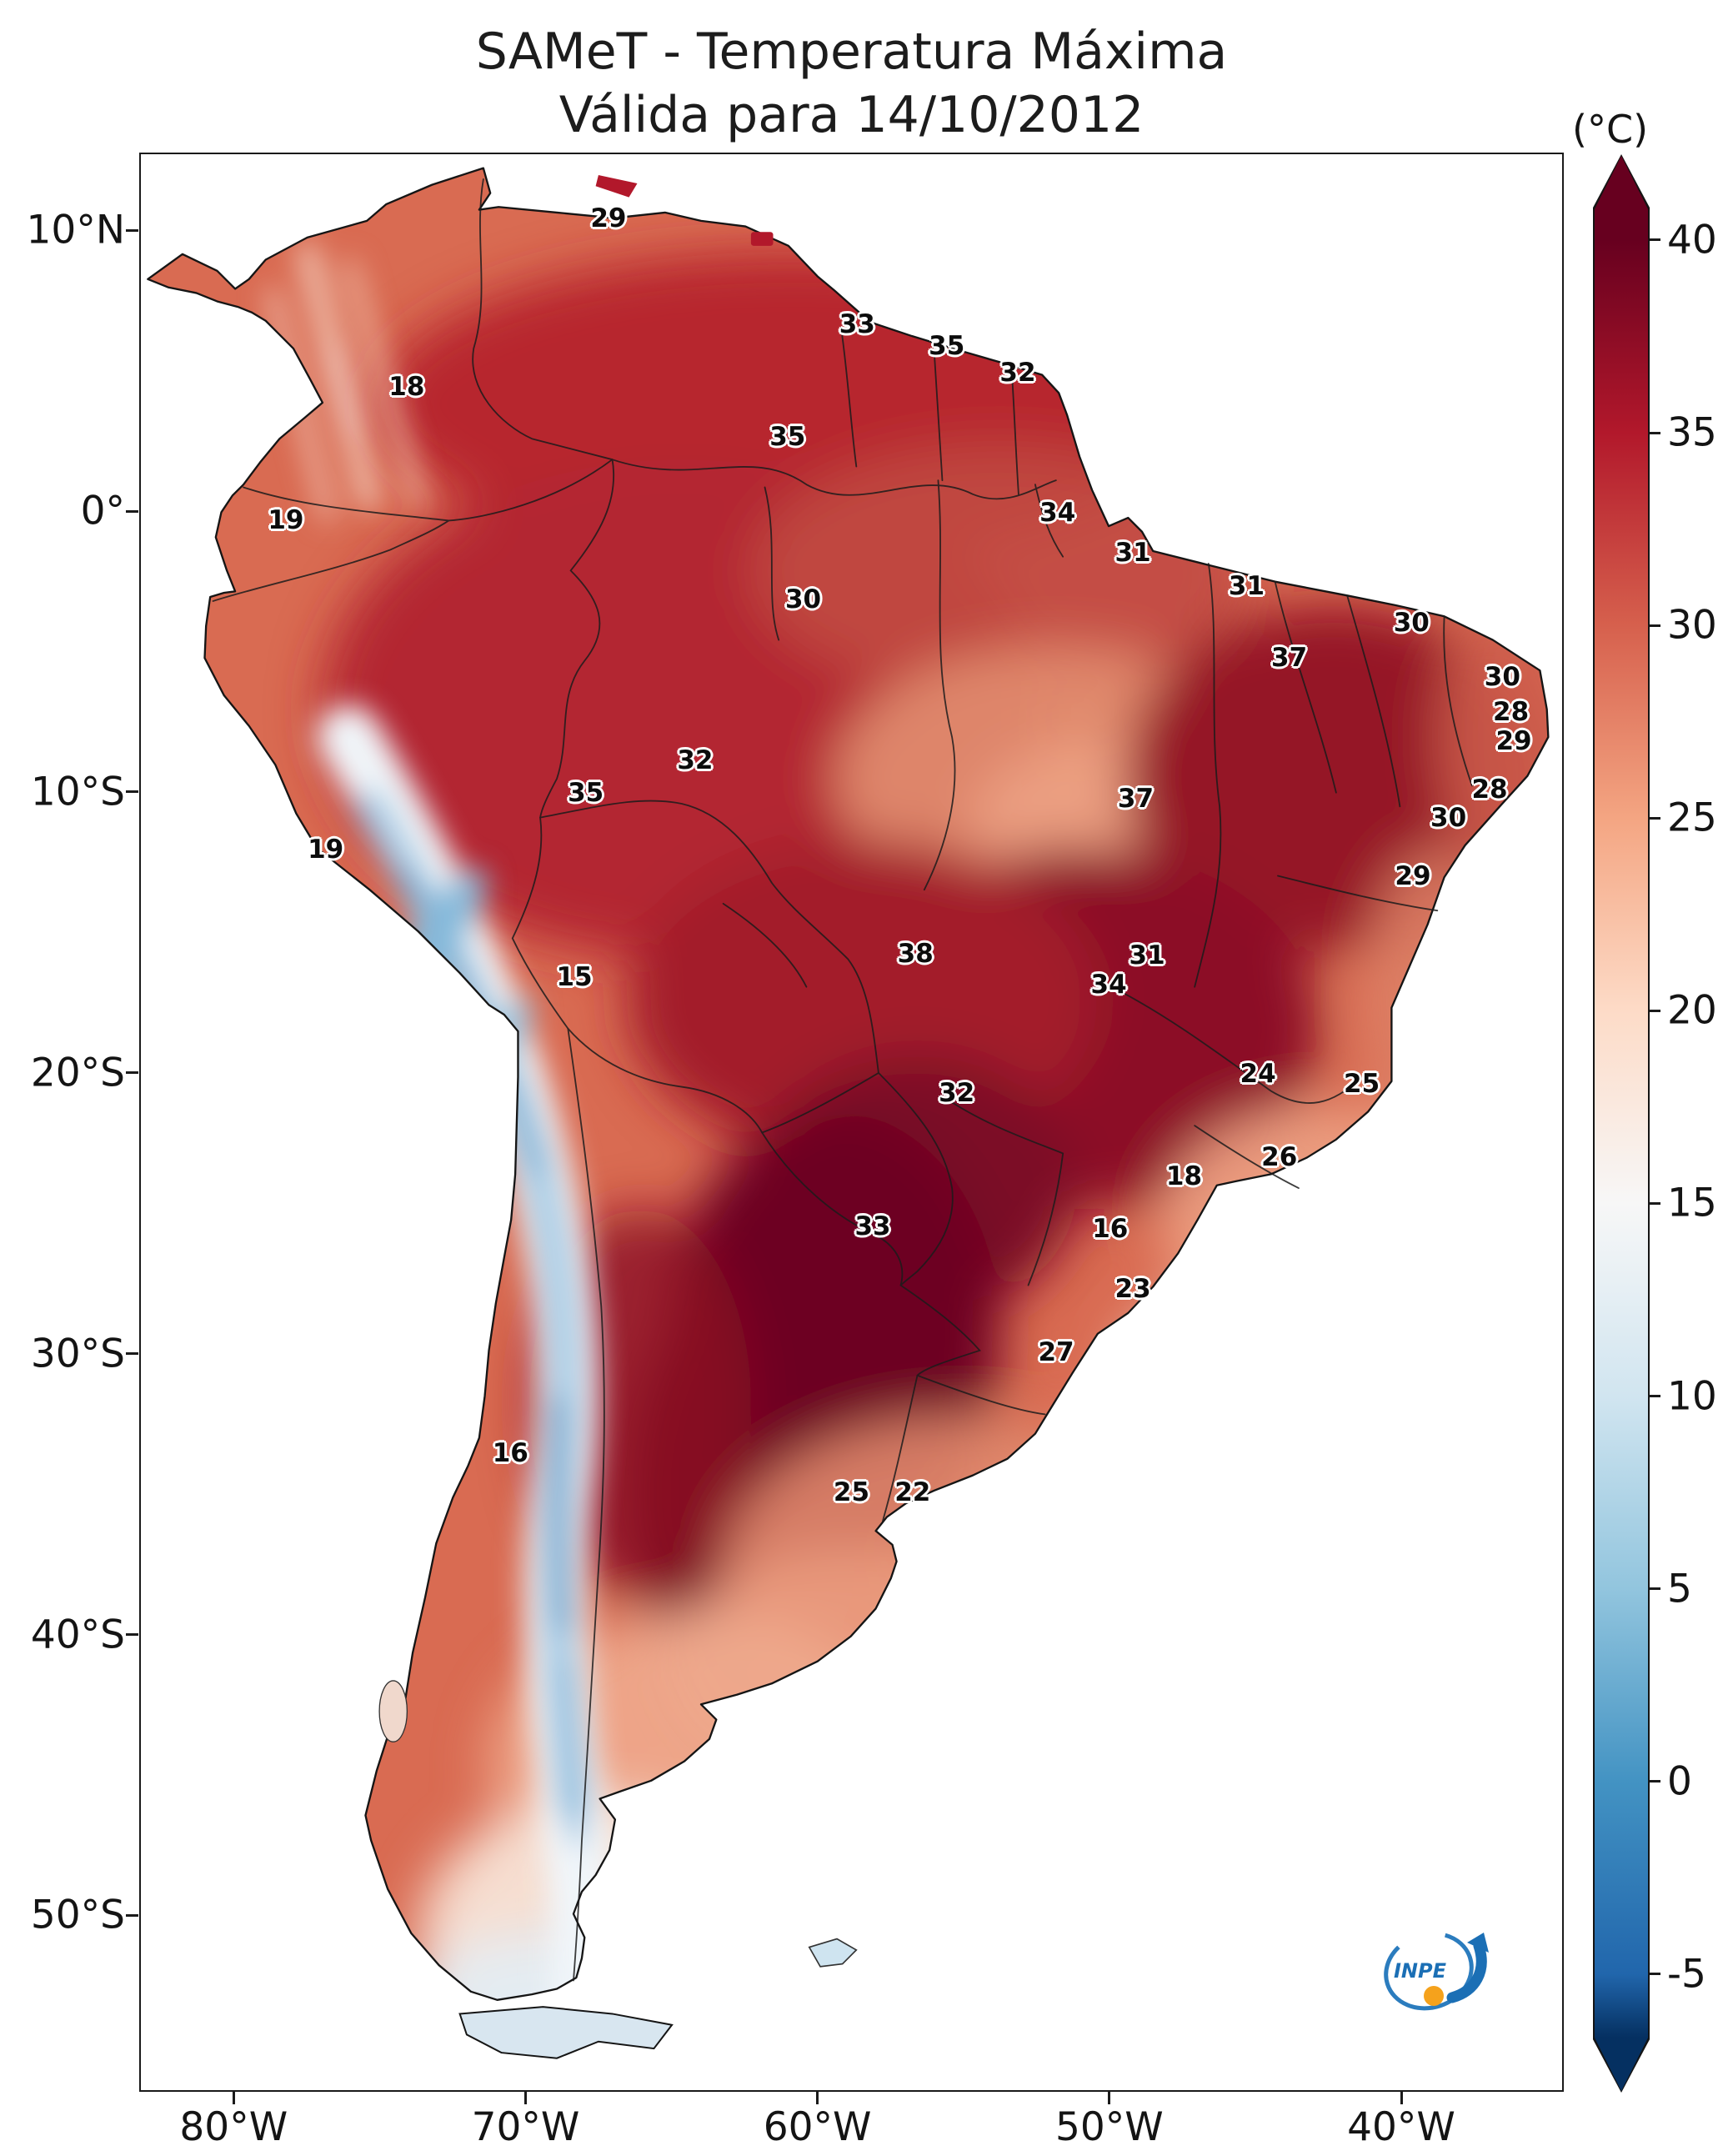 The width and height of the screenshot is (1723, 2156). I want to click on tierra-del-fuego, so click(566, 2032).